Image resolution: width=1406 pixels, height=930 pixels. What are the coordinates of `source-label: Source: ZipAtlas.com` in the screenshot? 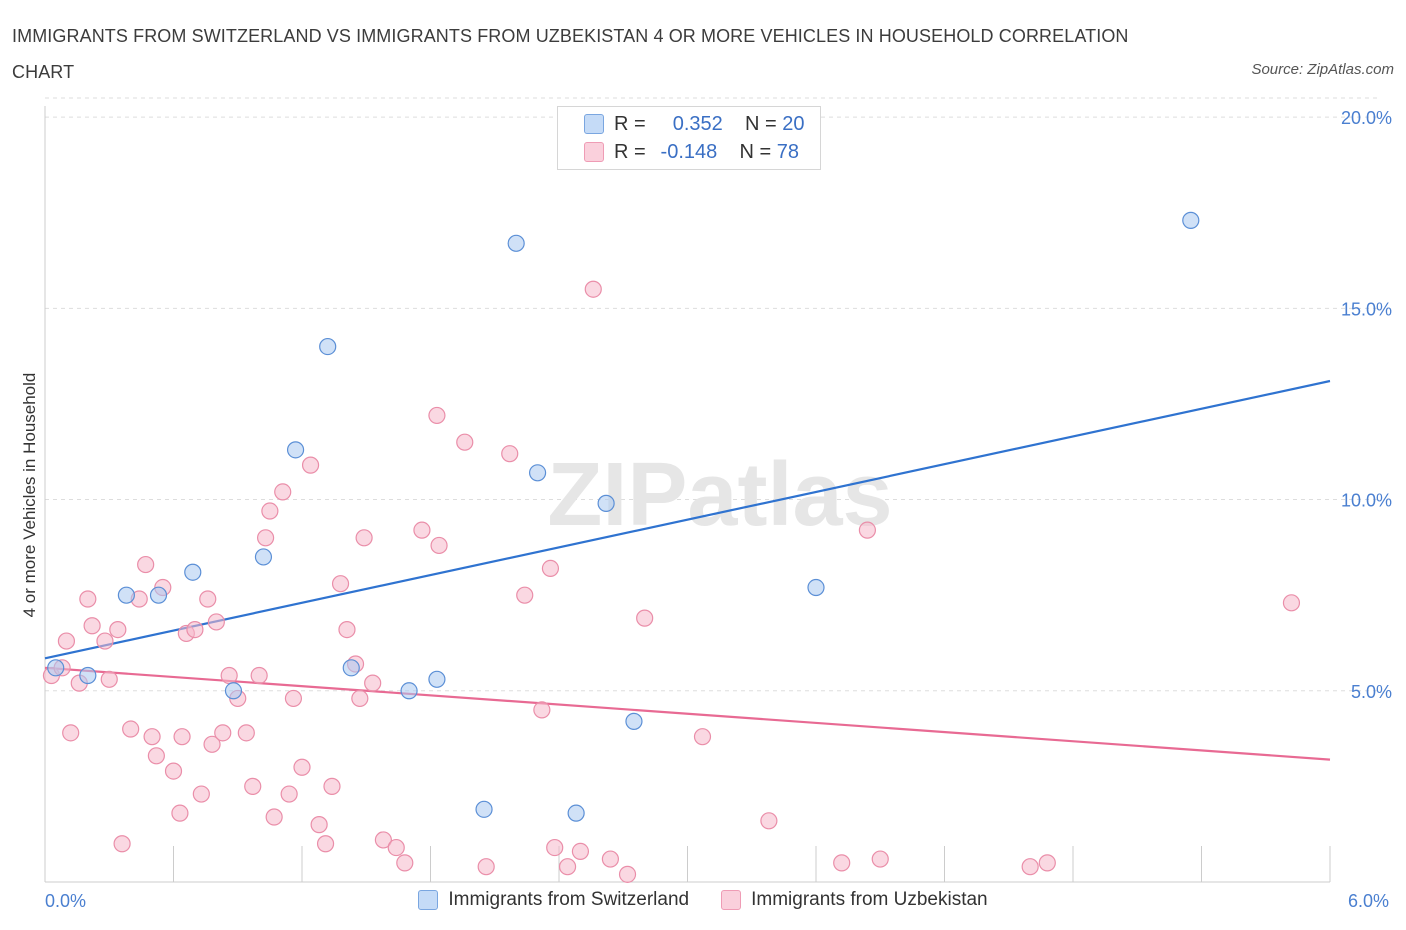 It's located at (1322, 69).